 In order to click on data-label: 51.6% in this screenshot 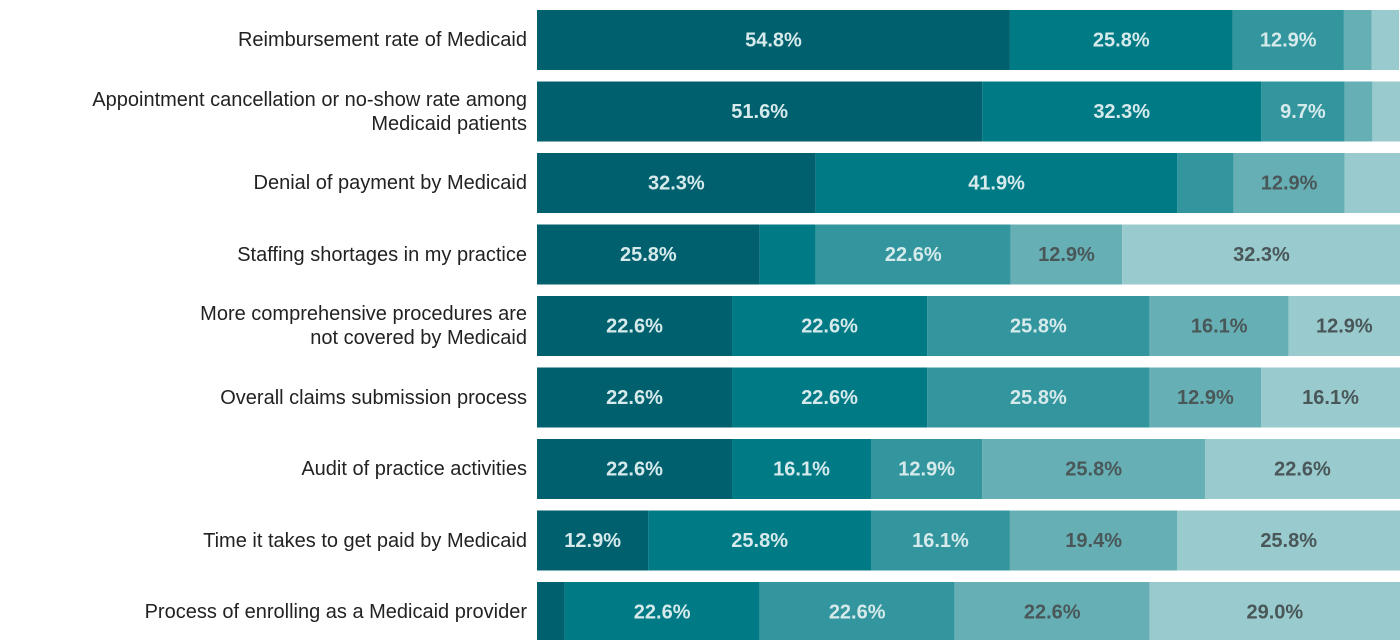, I will do `click(759, 112)`.